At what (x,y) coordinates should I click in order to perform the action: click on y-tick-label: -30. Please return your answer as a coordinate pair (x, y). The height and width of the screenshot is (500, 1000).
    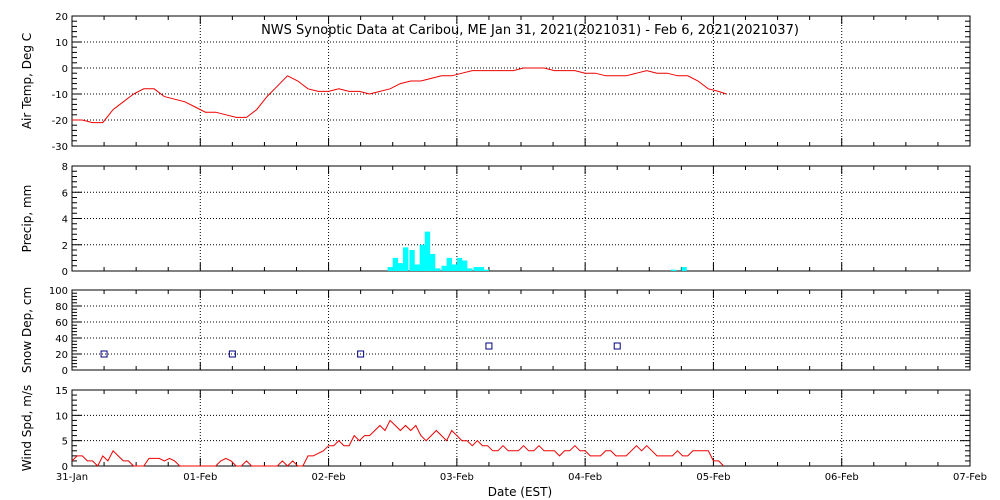
    Looking at the image, I should click on (60, 147).